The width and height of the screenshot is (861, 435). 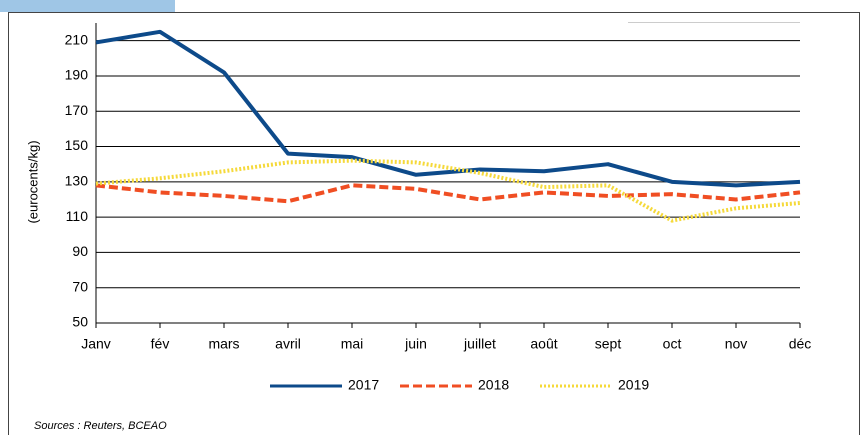 What do you see at coordinates (87, 6) in the screenshot?
I see `header-tab` at bounding box center [87, 6].